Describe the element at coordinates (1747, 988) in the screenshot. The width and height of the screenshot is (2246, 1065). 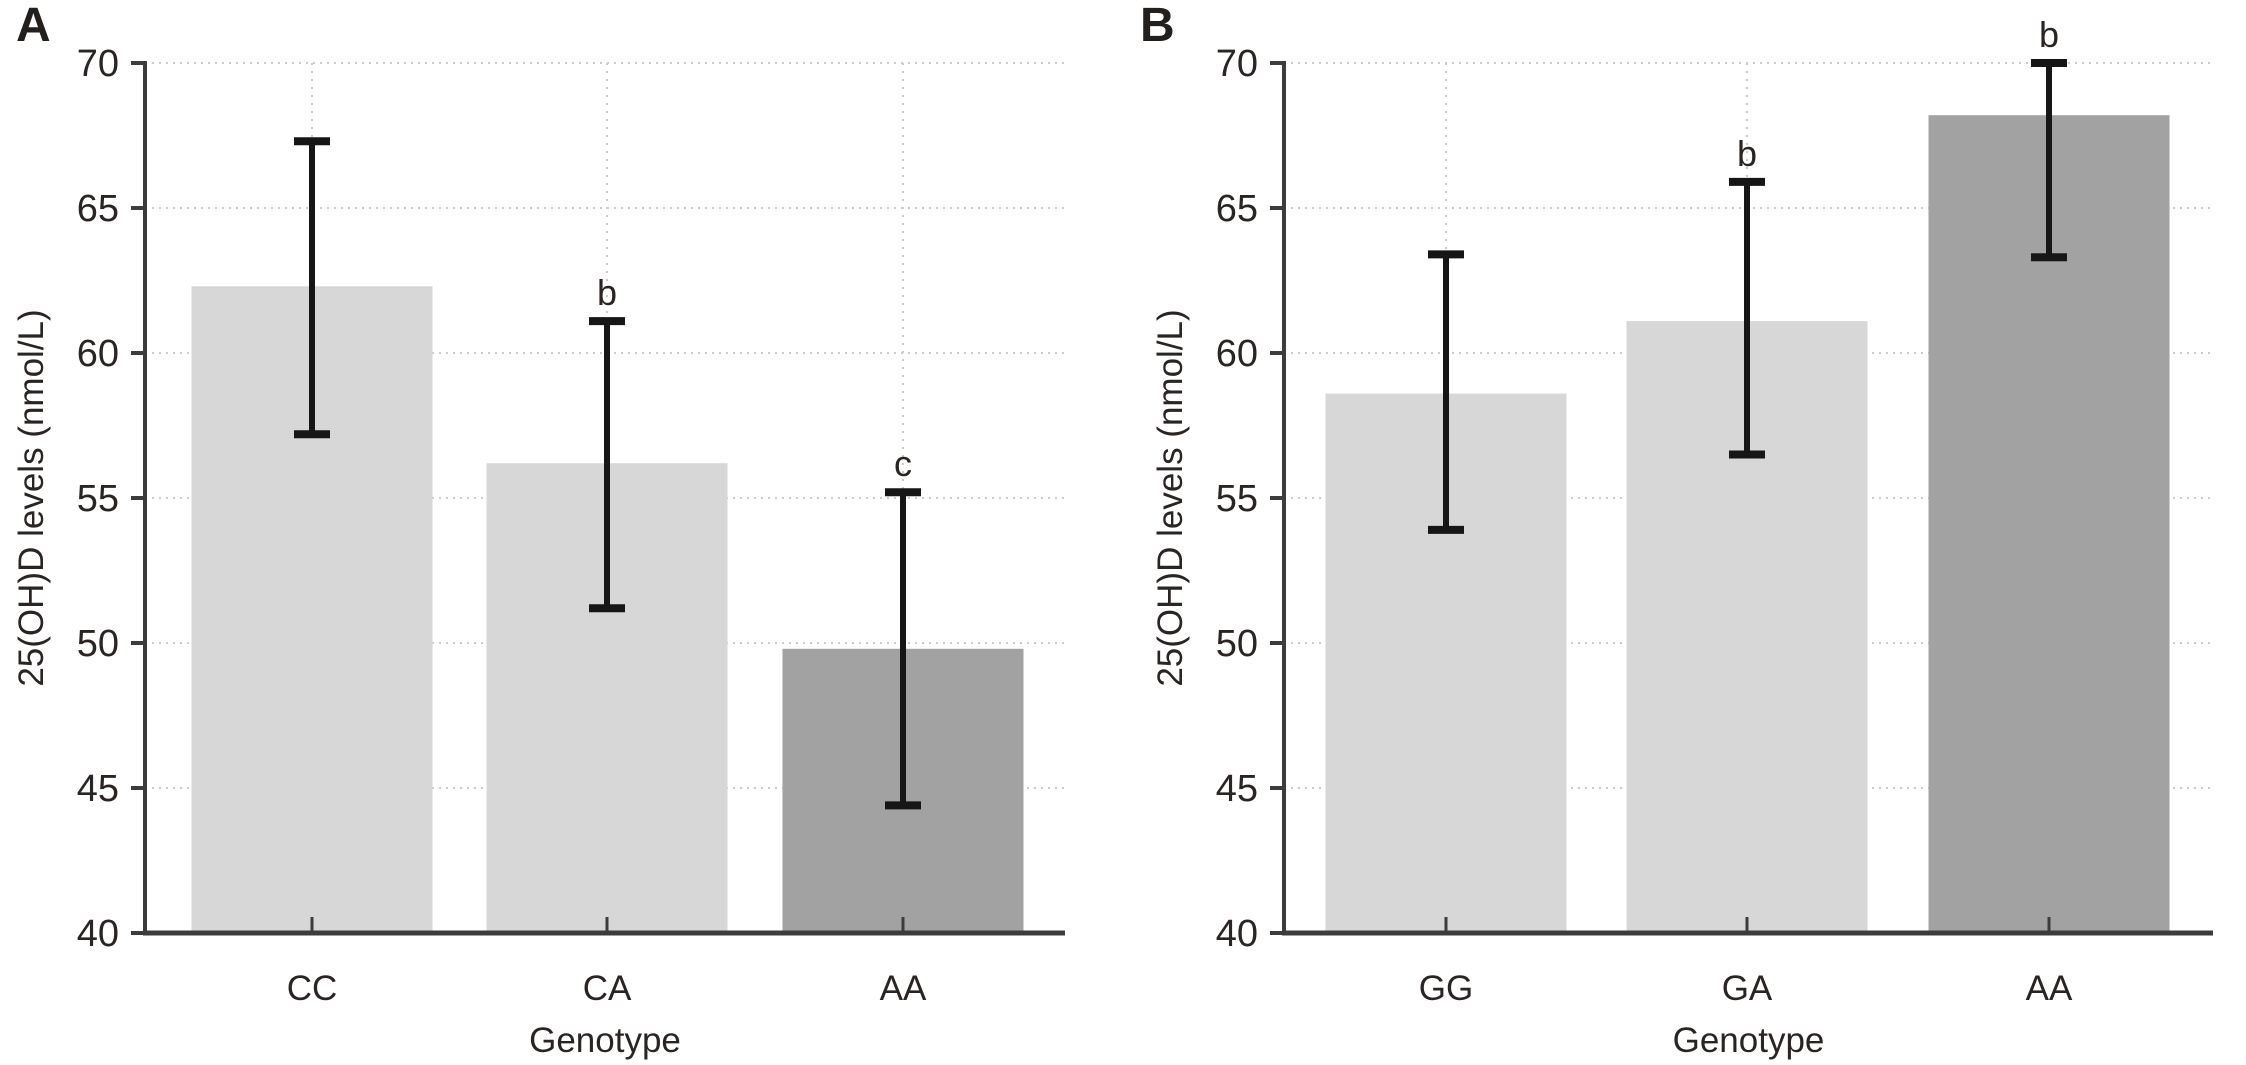
I see `x-category-label: GA` at that location.